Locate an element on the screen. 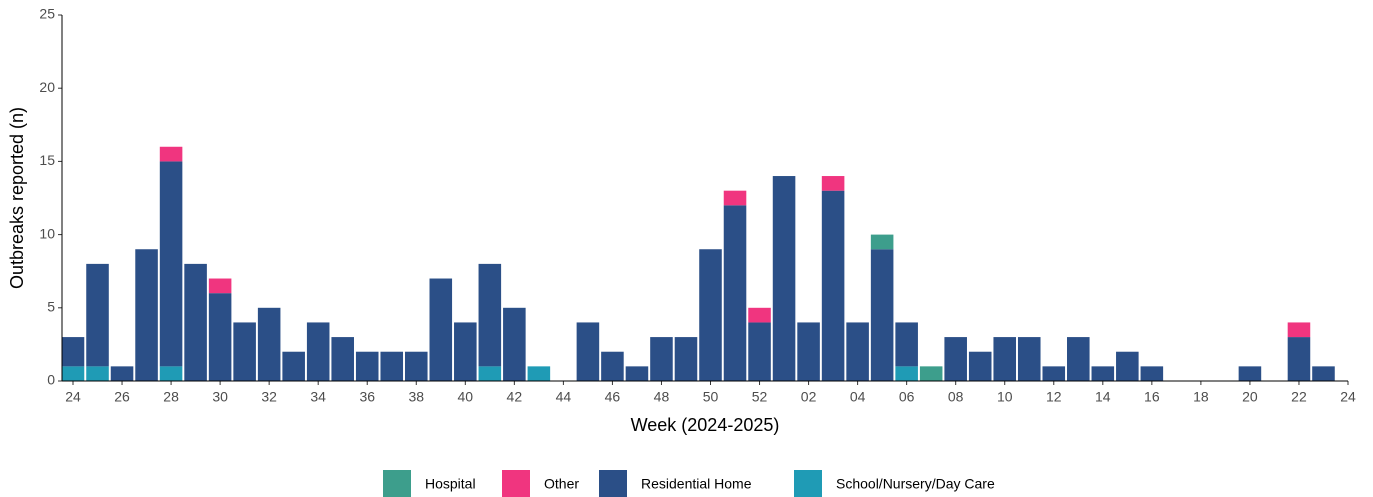 The width and height of the screenshot is (1373, 497). x-tick-label: 18 is located at coordinates (1201, 397).